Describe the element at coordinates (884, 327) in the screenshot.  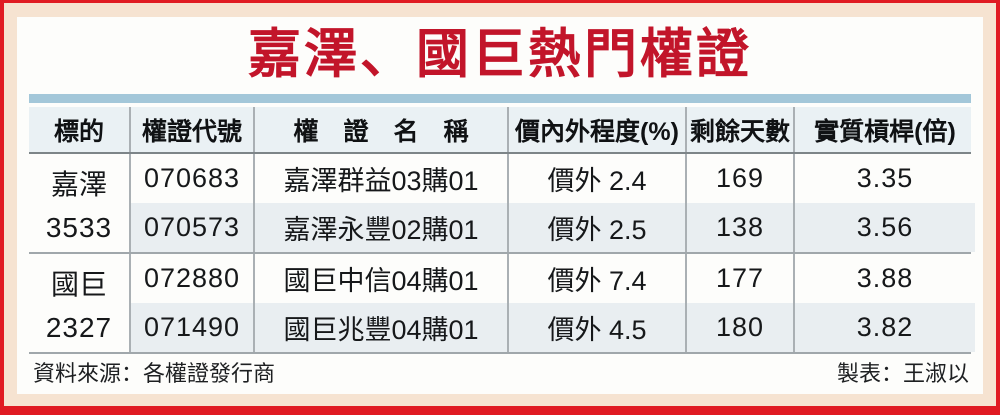
I see `leverage-cell: 3.82` at that location.